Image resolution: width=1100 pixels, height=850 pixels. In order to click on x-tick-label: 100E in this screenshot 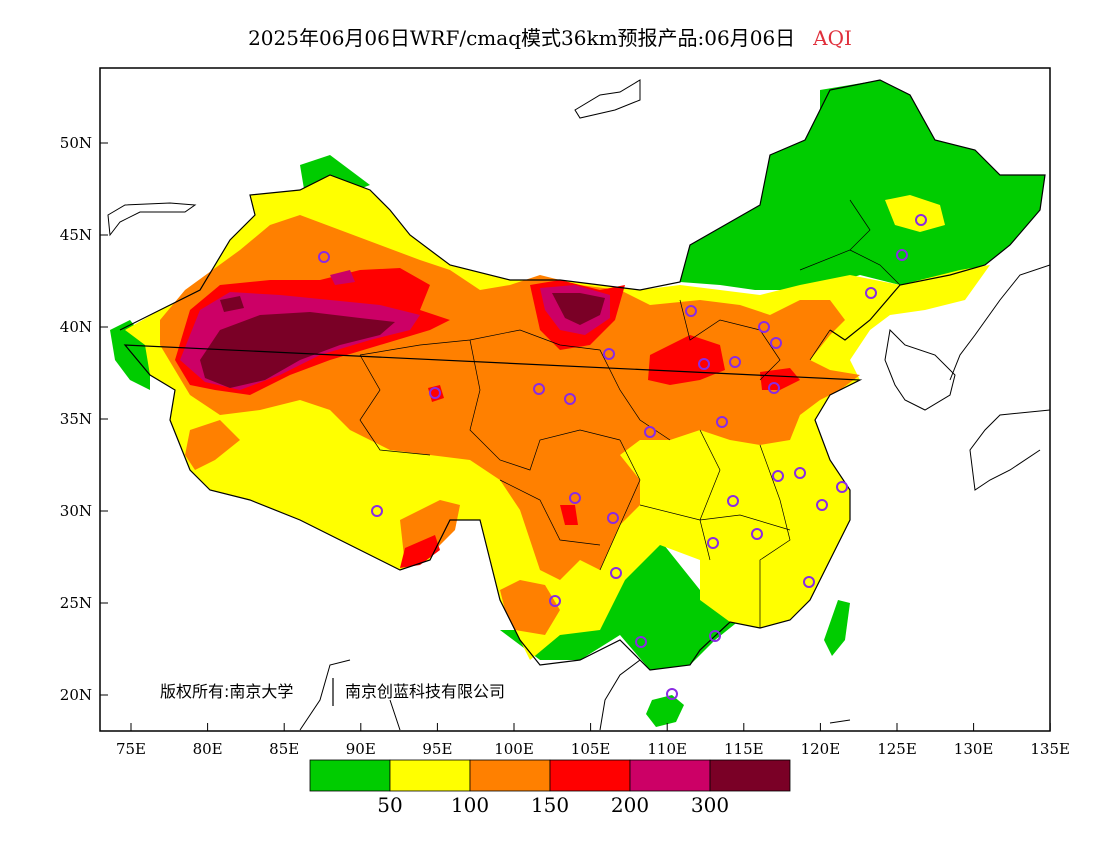, I will do `click(514, 749)`.